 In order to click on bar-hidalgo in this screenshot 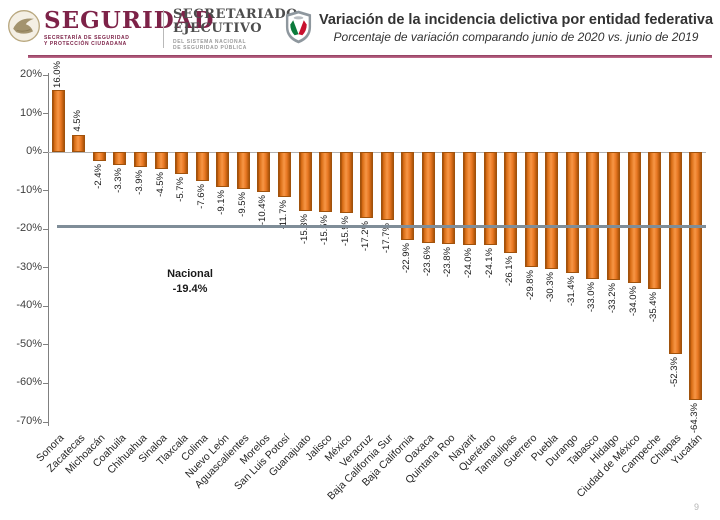, I will do `click(613, 216)`.